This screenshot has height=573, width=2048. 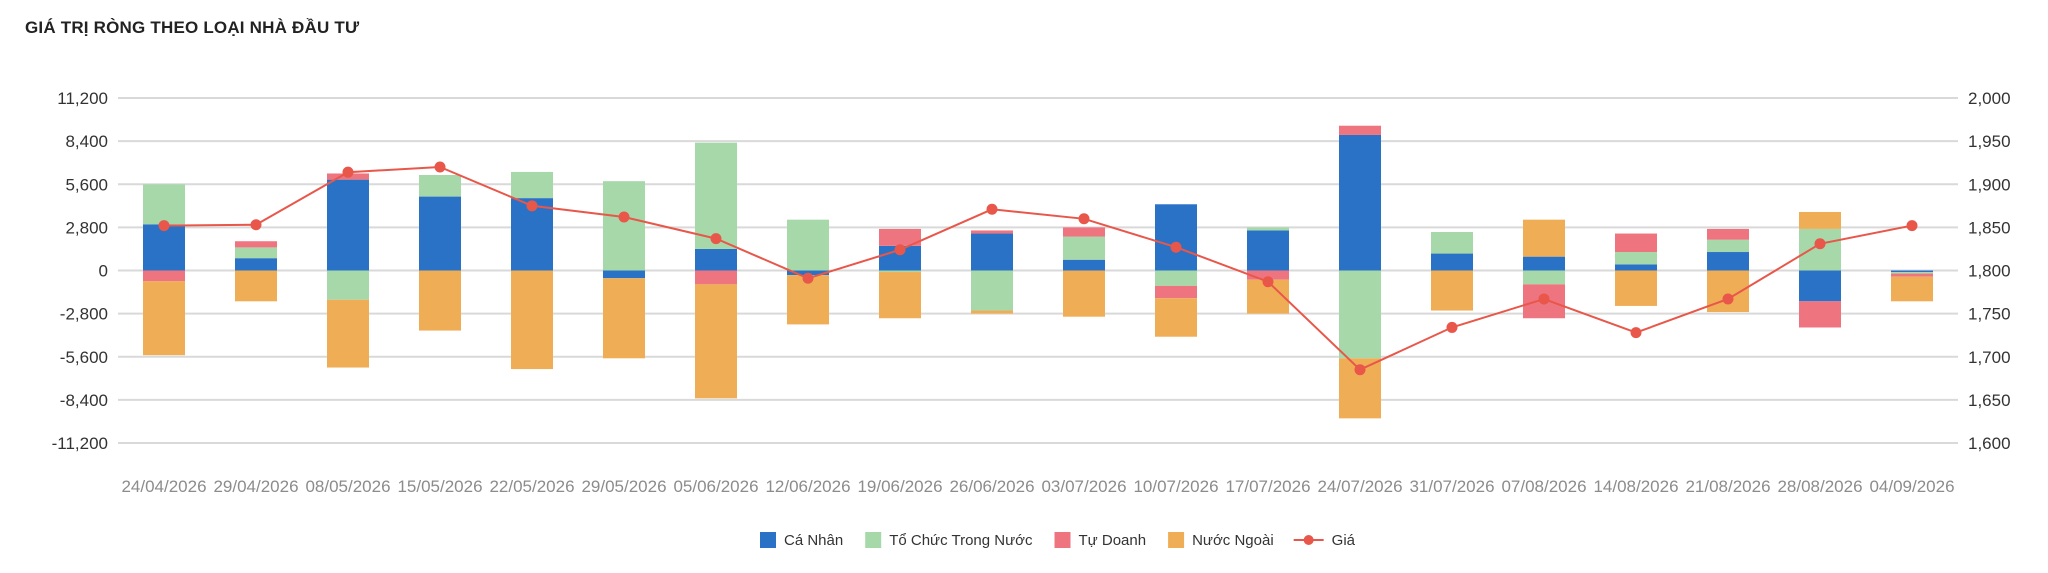 What do you see at coordinates (1113, 540) in the screenshot?
I see `legend-label: Tự Doanh` at bounding box center [1113, 540].